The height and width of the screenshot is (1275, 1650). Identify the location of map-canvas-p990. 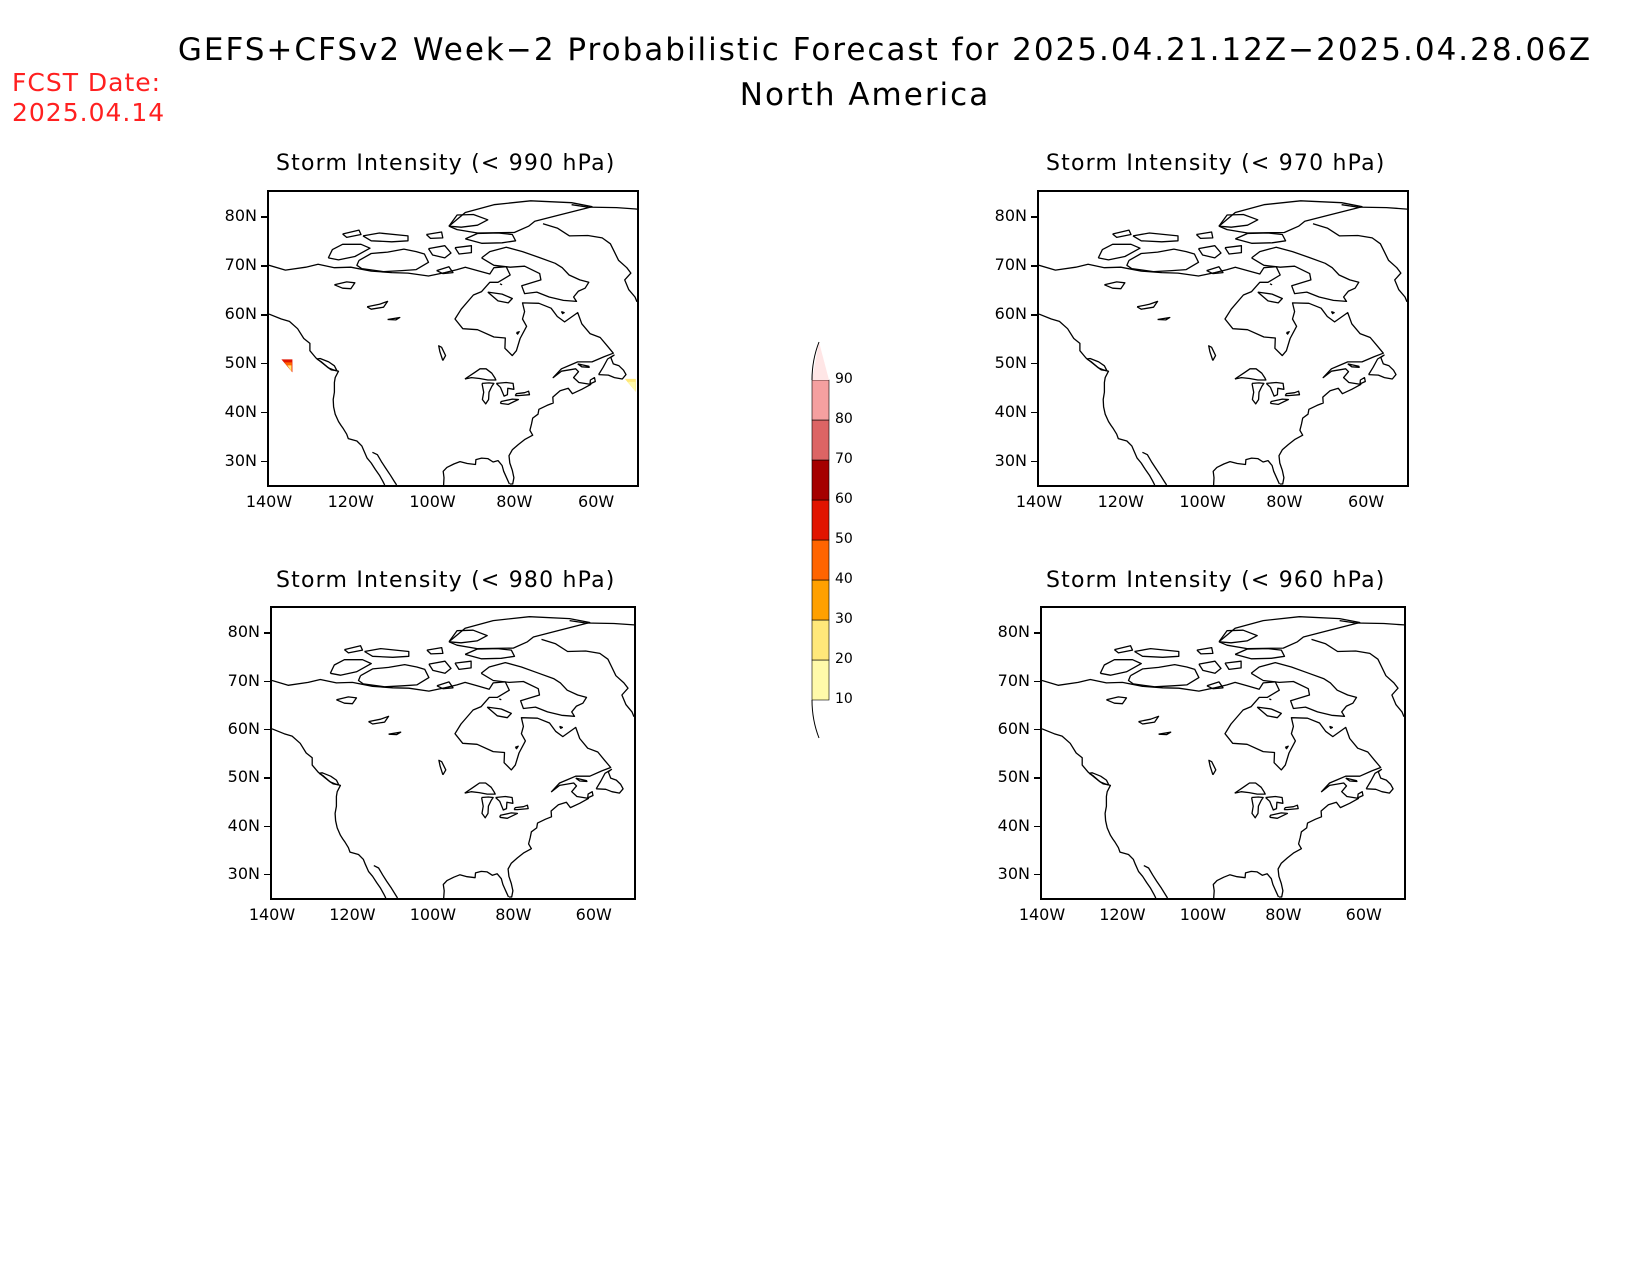
(453, 342).